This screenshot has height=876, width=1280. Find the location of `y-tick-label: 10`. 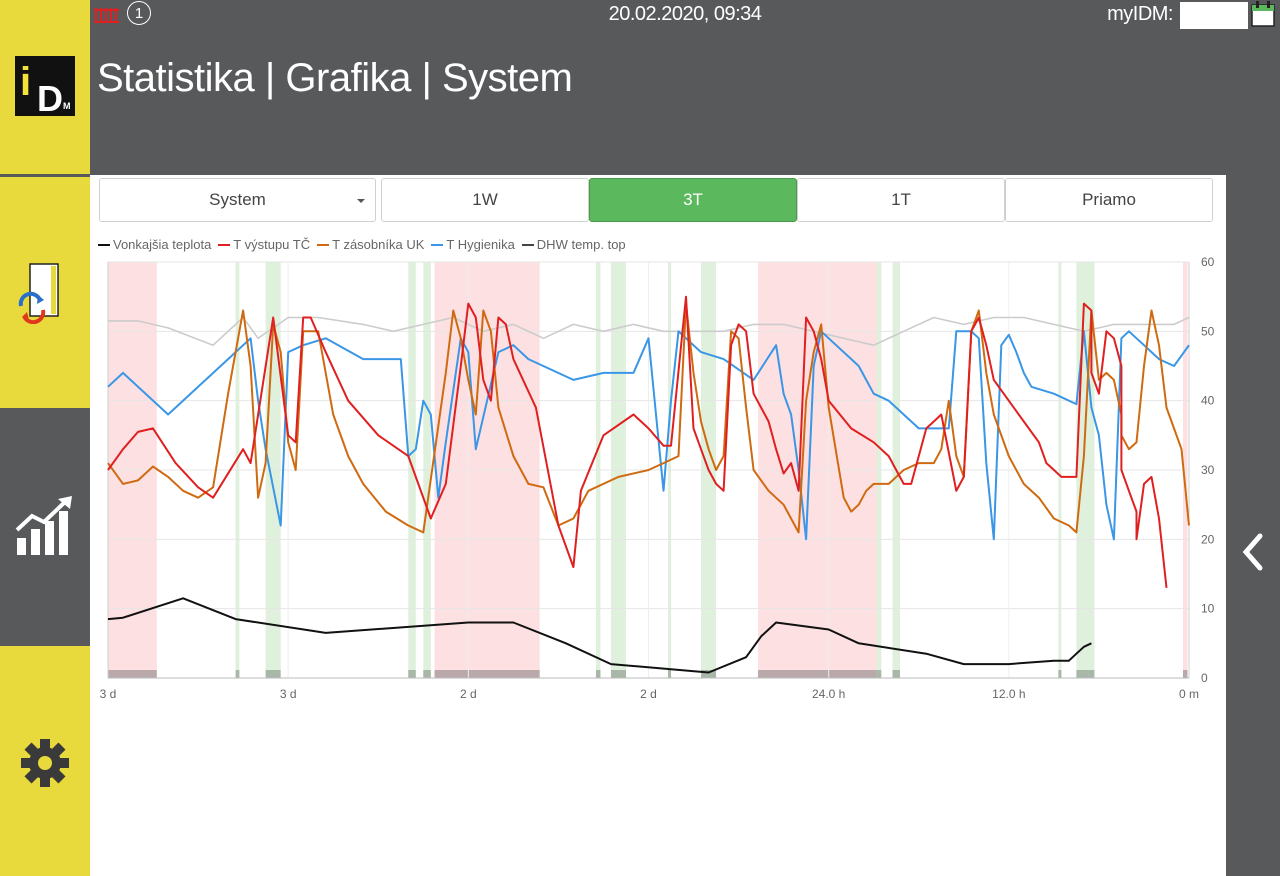

y-tick-label: 10 is located at coordinates (1208, 609).